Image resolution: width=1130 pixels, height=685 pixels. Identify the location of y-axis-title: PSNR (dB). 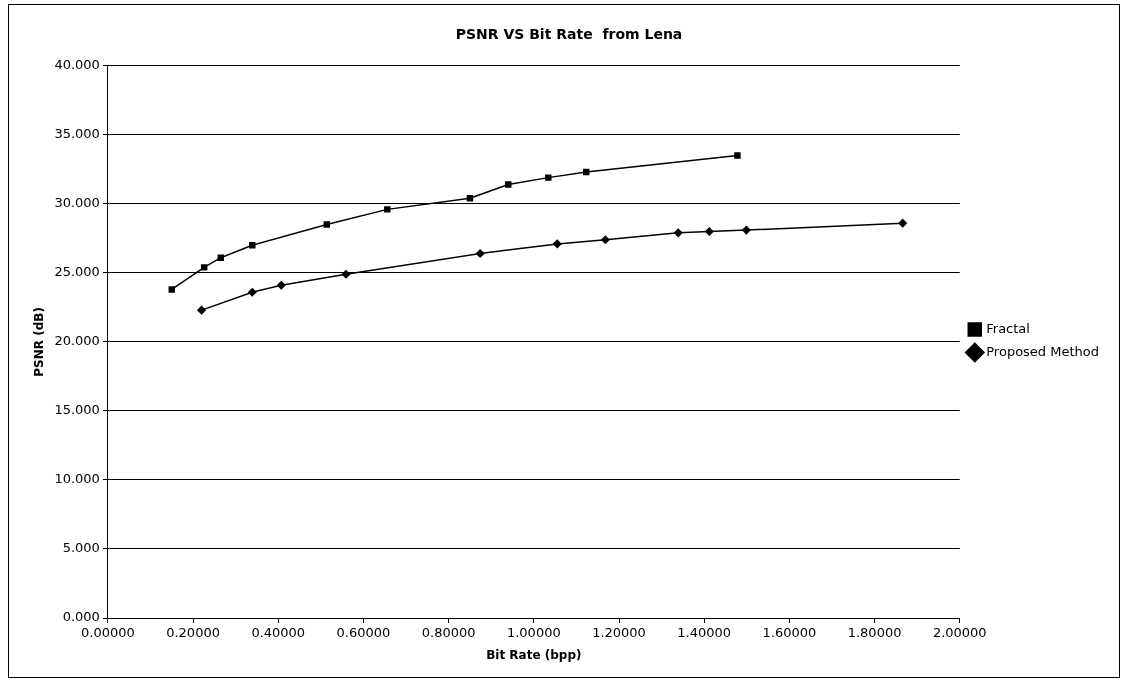
(39, 342).